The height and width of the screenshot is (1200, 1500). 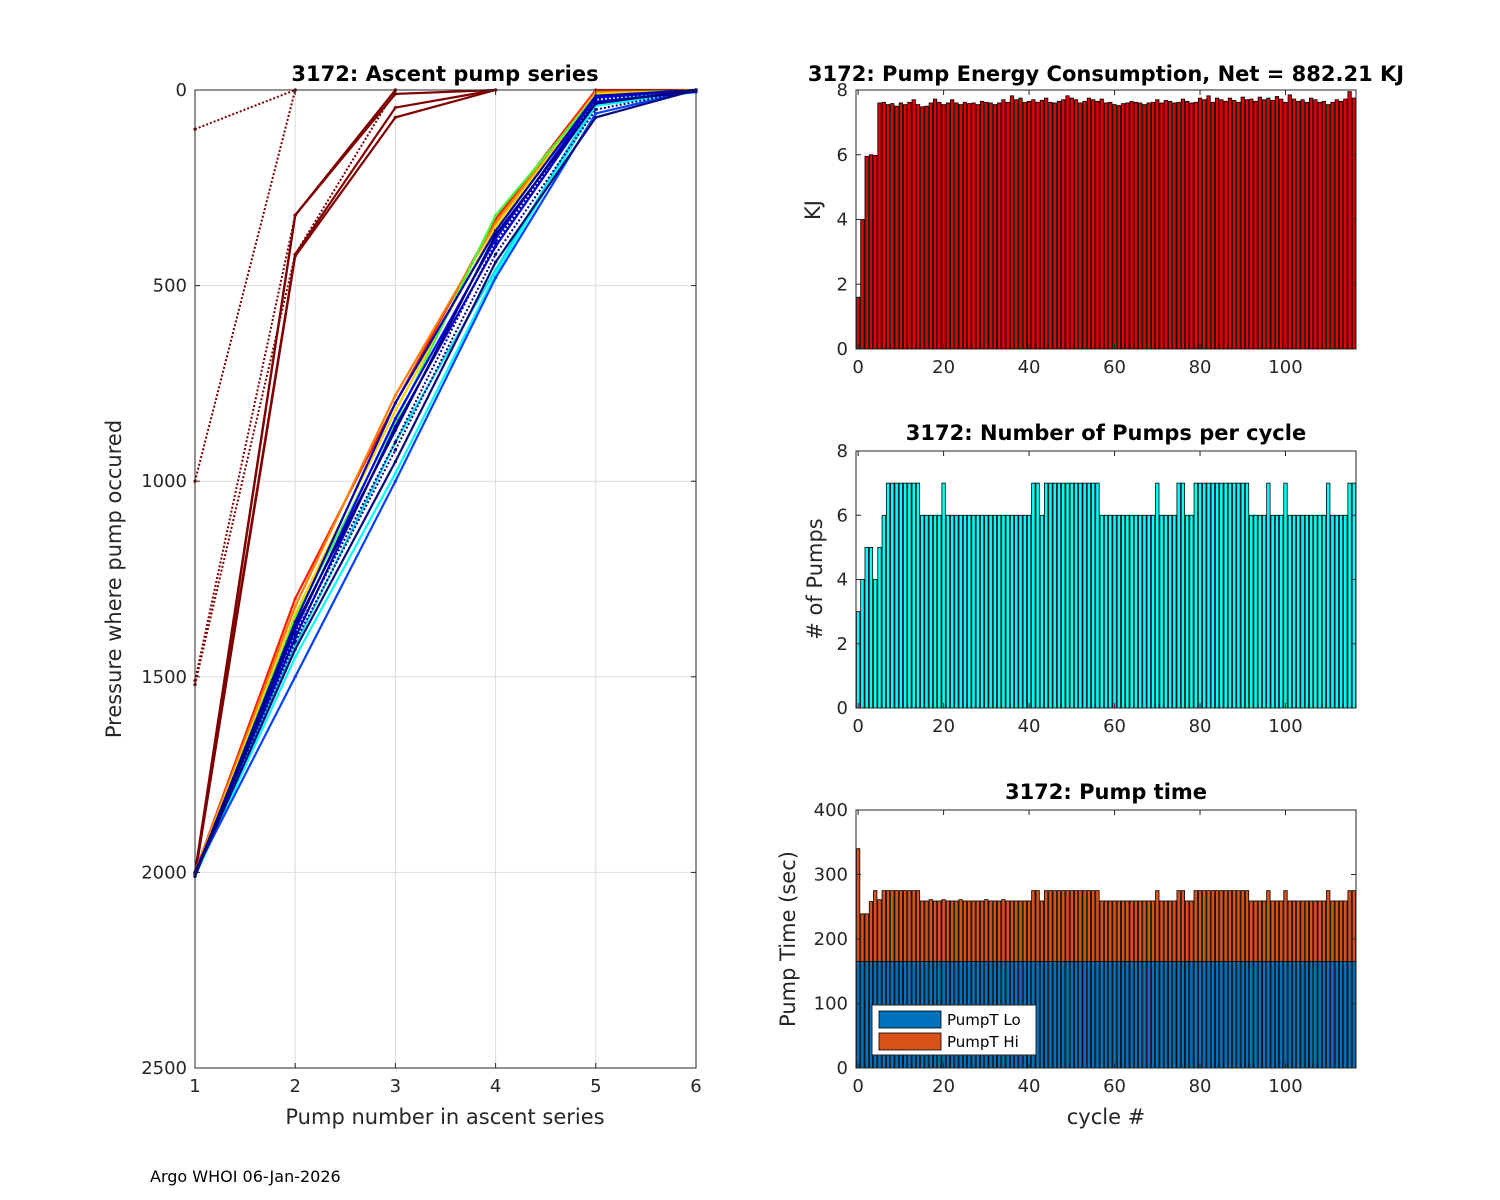 What do you see at coordinates (1029, 367) in the screenshot?
I see `x-tick-label: 40` at bounding box center [1029, 367].